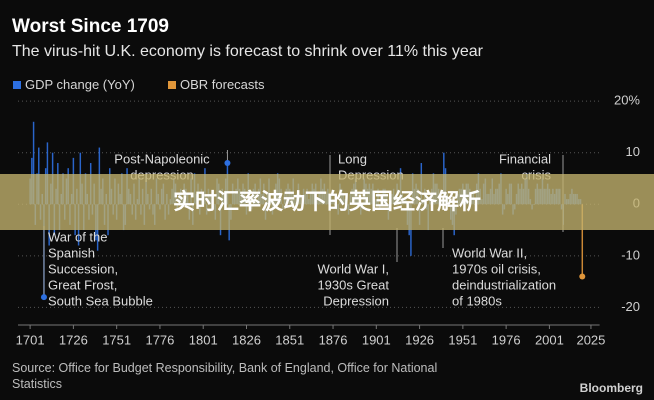  What do you see at coordinates (333, 339) in the screenshot?
I see `x-tick-label: 1876` at bounding box center [333, 339].